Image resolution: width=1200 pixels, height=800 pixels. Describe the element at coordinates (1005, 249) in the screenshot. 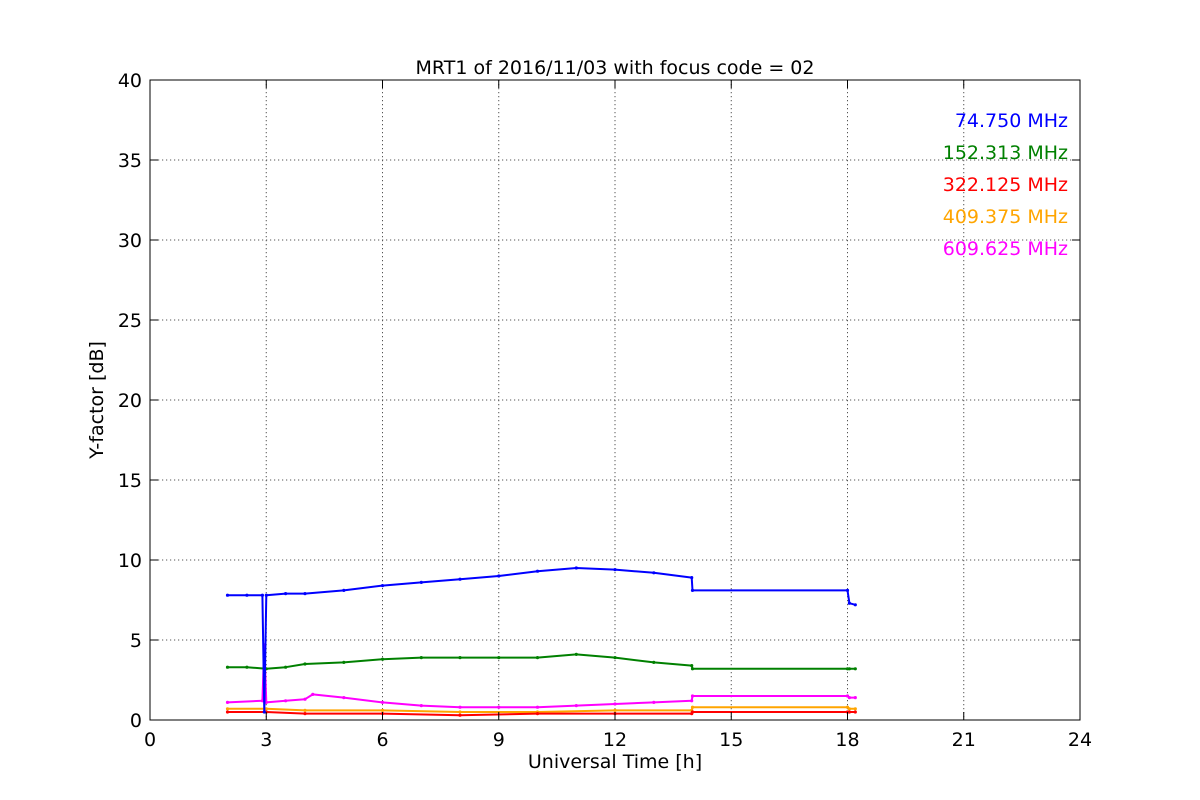

I see `legend-entry: 609.625 MHz` at that location.